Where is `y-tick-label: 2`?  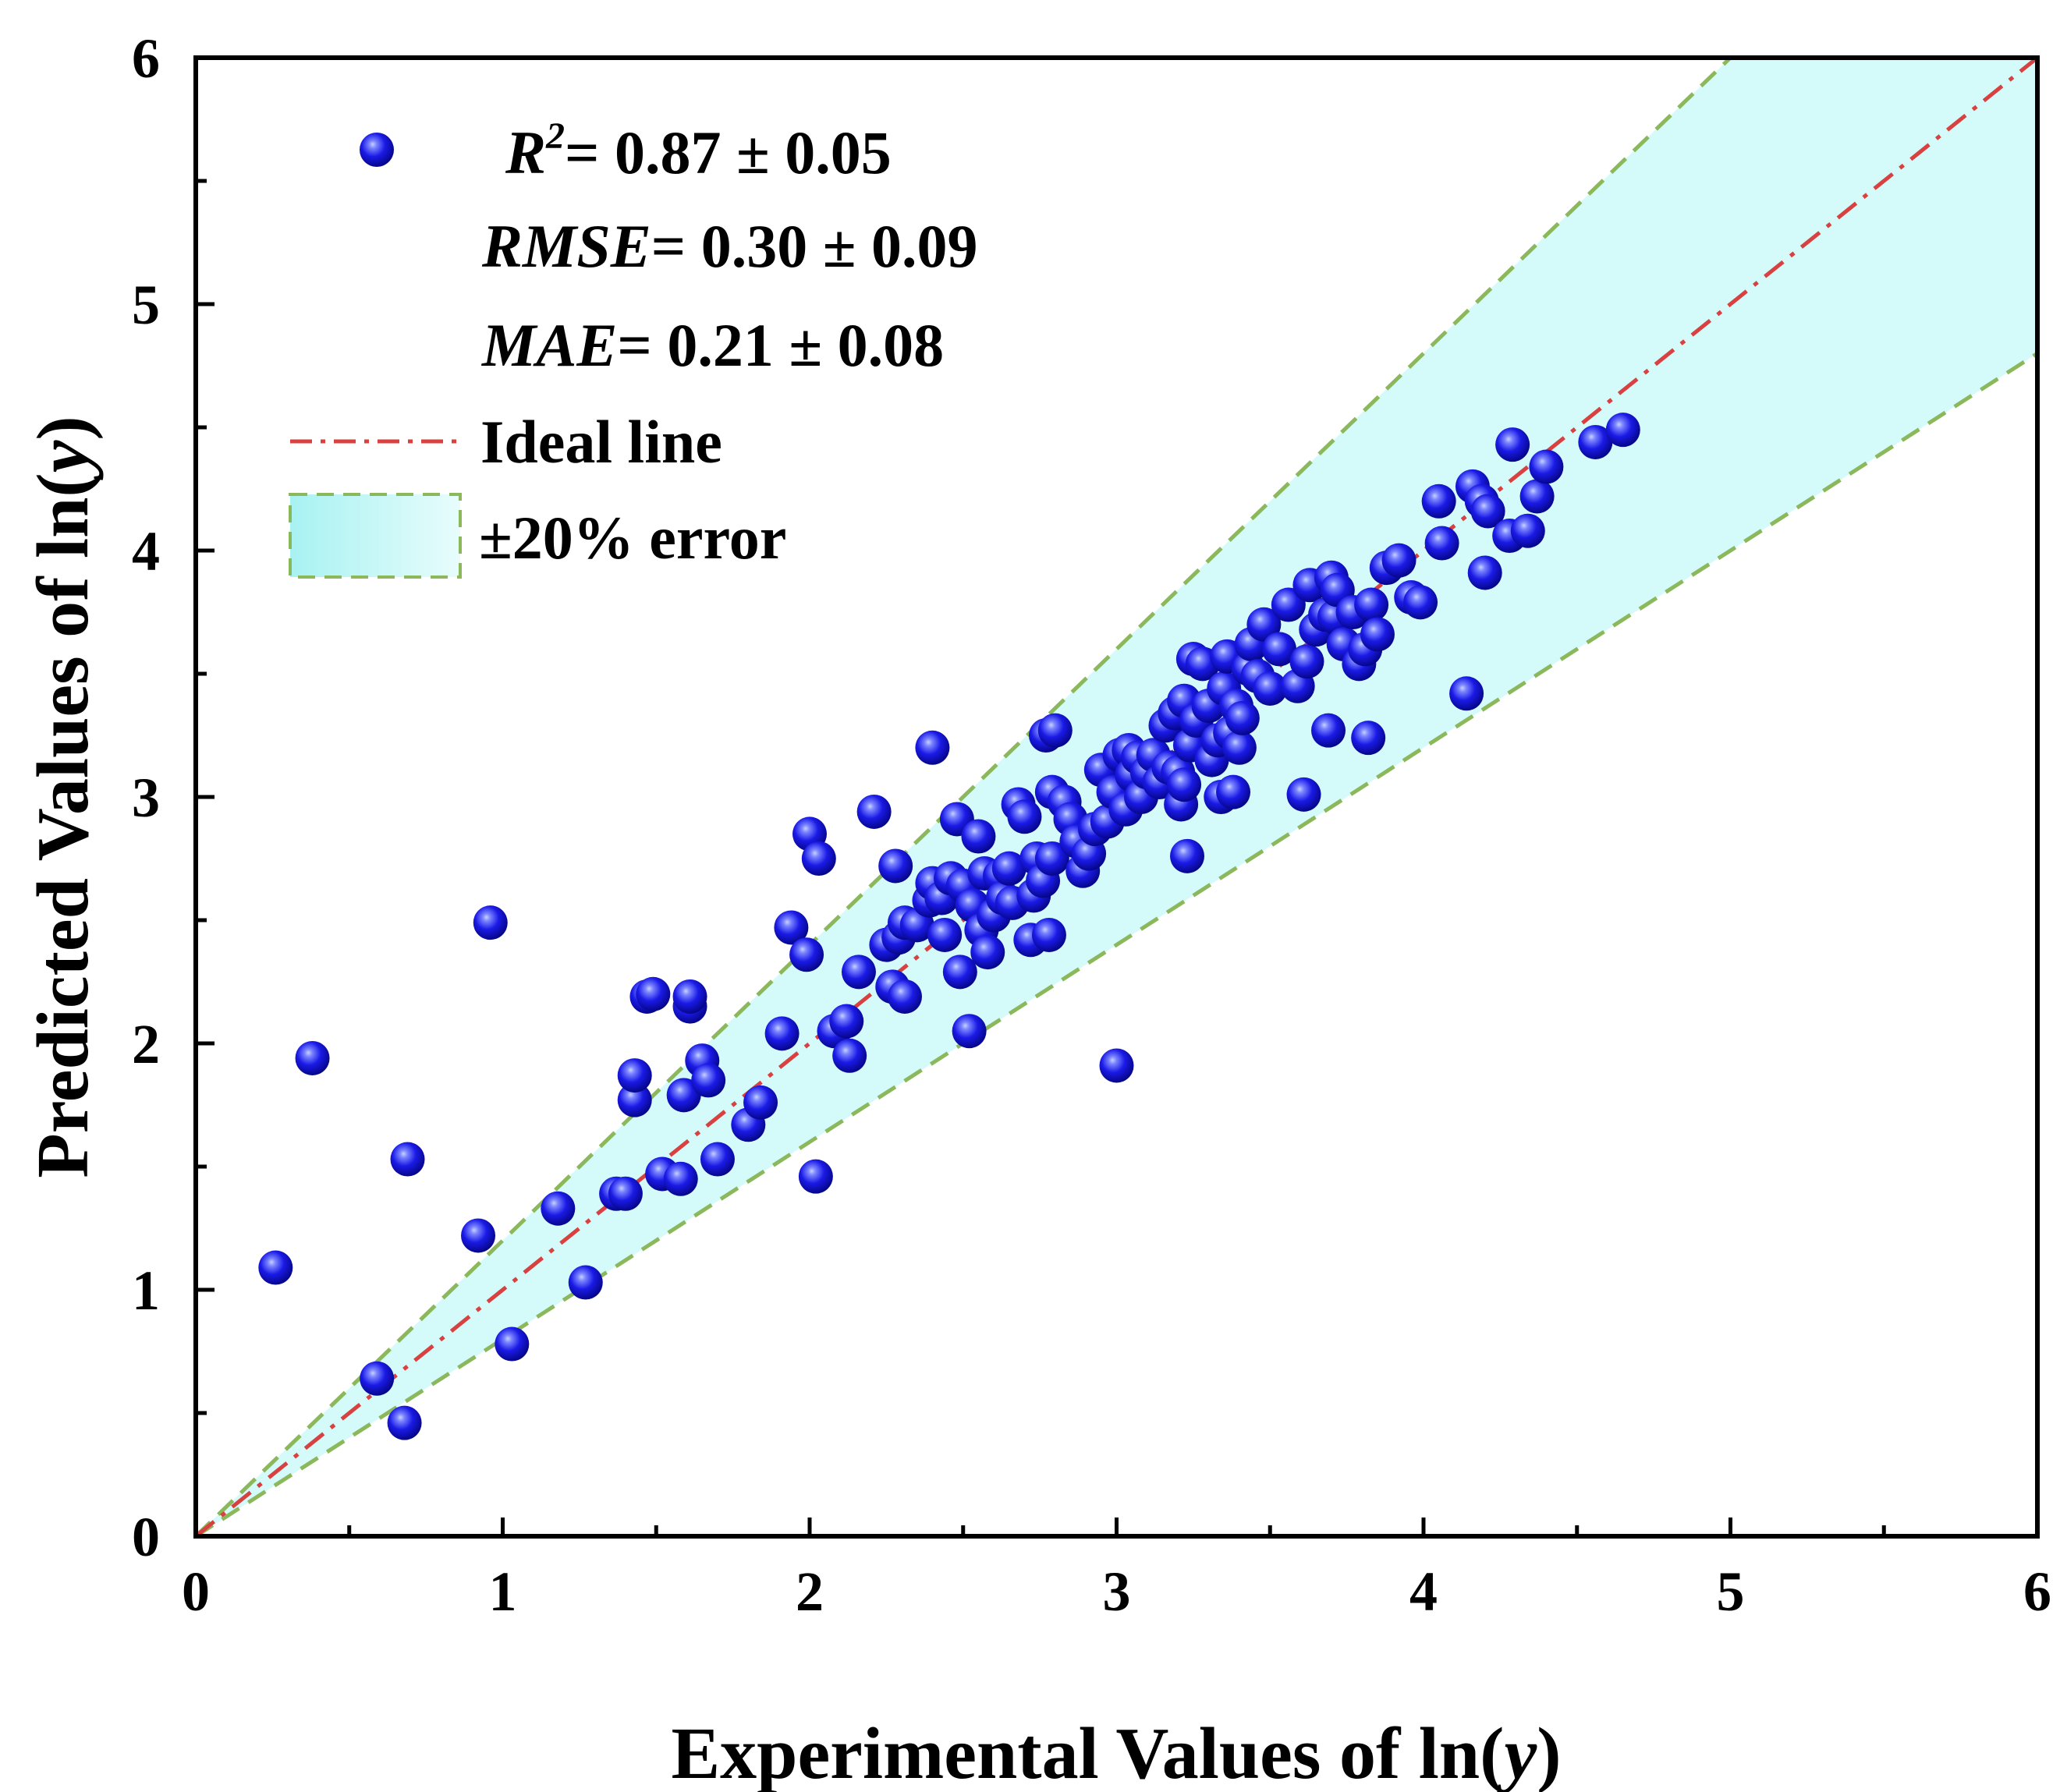 y-tick-label: 2 is located at coordinates (146, 1044).